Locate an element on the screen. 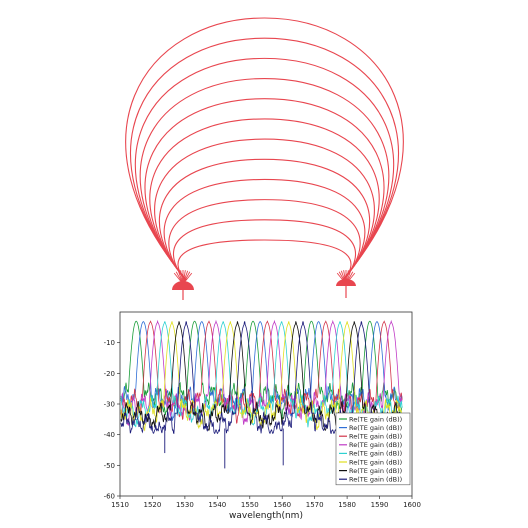 Image resolution: width=528 pixels, height=528 pixels. x-tick-label: 1580 is located at coordinates (347, 505).